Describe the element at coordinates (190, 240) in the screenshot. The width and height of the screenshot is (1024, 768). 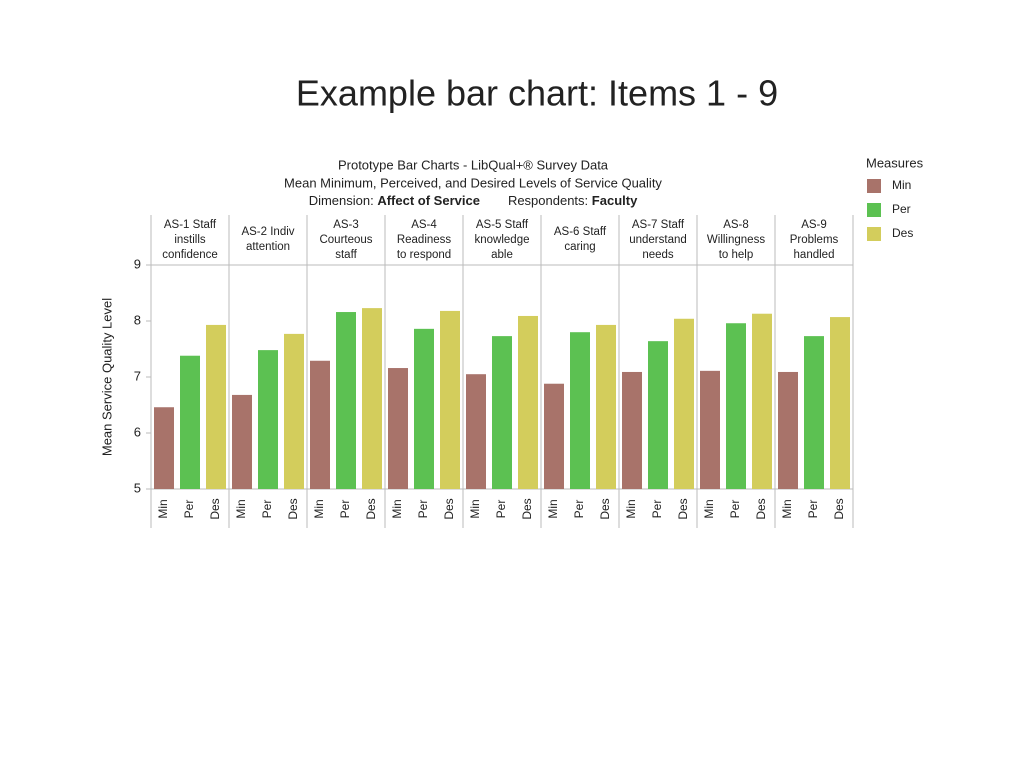
I see `panel-label: instills` at that location.